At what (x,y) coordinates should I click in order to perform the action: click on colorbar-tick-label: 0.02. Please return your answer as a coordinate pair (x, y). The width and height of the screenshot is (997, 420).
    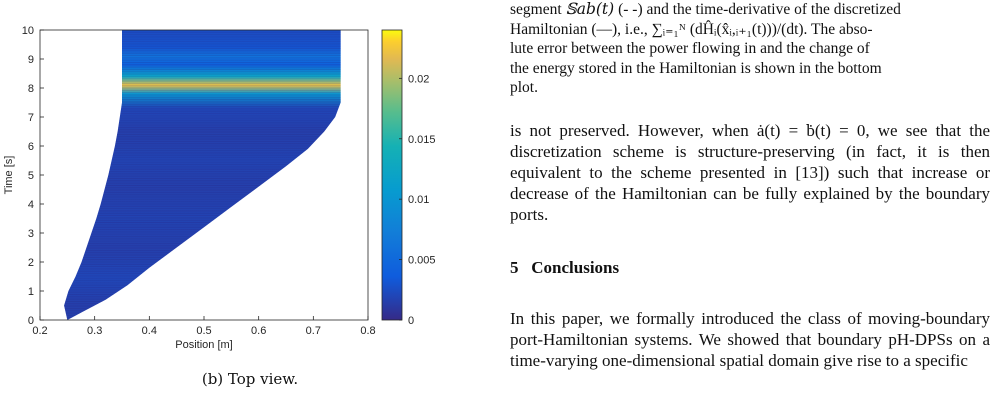
    Looking at the image, I should click on (418, 79).